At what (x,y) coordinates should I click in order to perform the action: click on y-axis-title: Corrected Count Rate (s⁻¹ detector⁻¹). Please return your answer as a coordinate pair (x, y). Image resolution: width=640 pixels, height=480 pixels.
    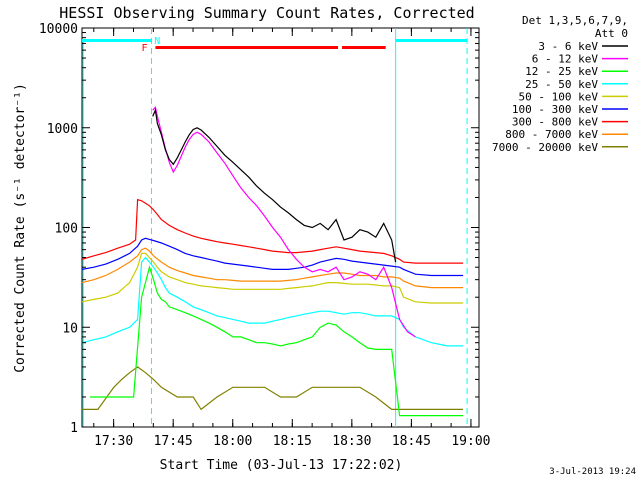
    Looking at the image, I should click on (20, 228).